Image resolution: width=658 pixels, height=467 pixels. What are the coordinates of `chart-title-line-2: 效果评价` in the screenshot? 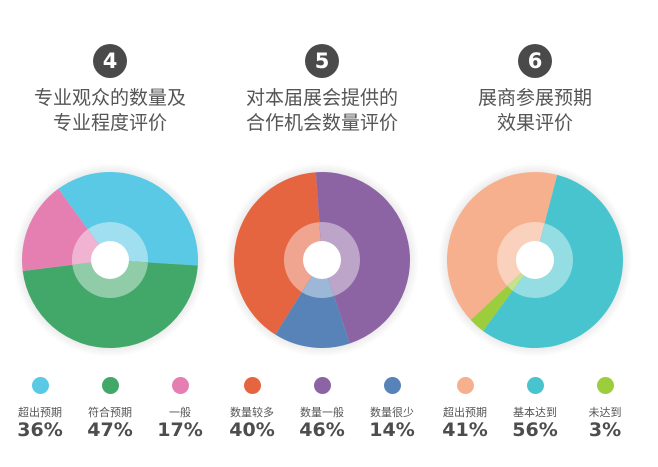 It's located at (534, 123).